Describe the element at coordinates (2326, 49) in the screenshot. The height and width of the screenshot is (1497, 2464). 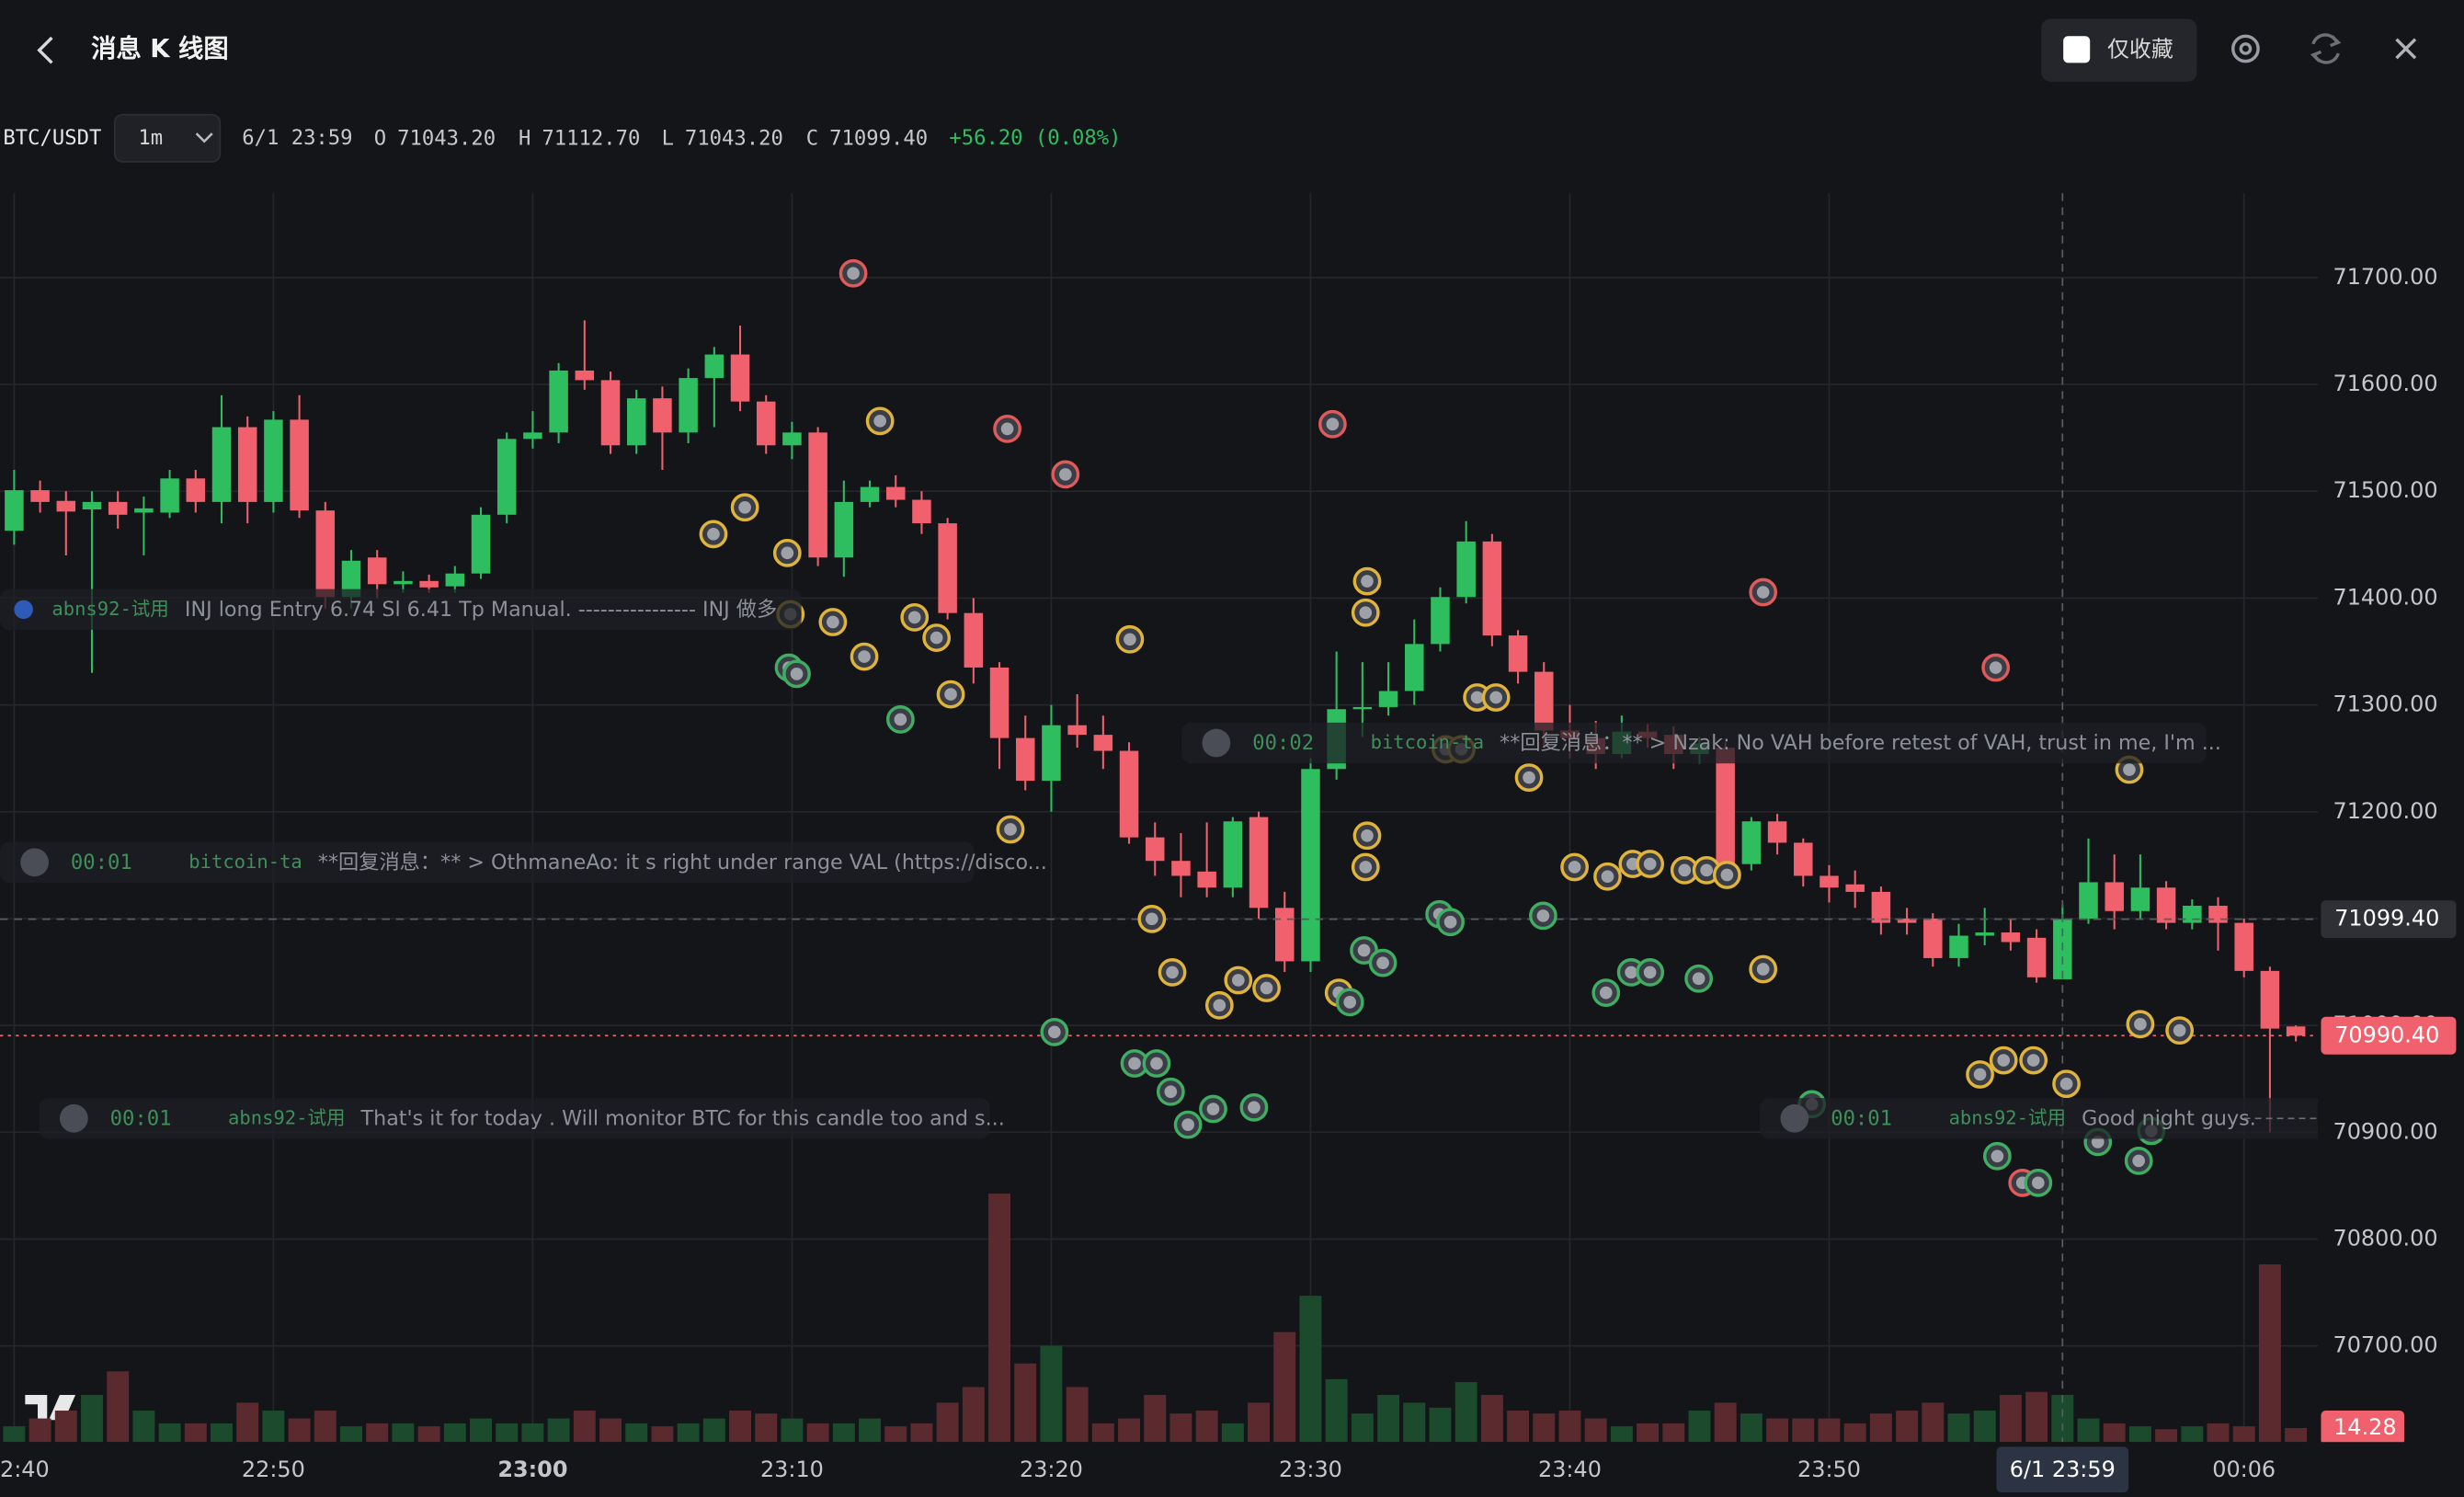
I see `refresh-button` at that location.